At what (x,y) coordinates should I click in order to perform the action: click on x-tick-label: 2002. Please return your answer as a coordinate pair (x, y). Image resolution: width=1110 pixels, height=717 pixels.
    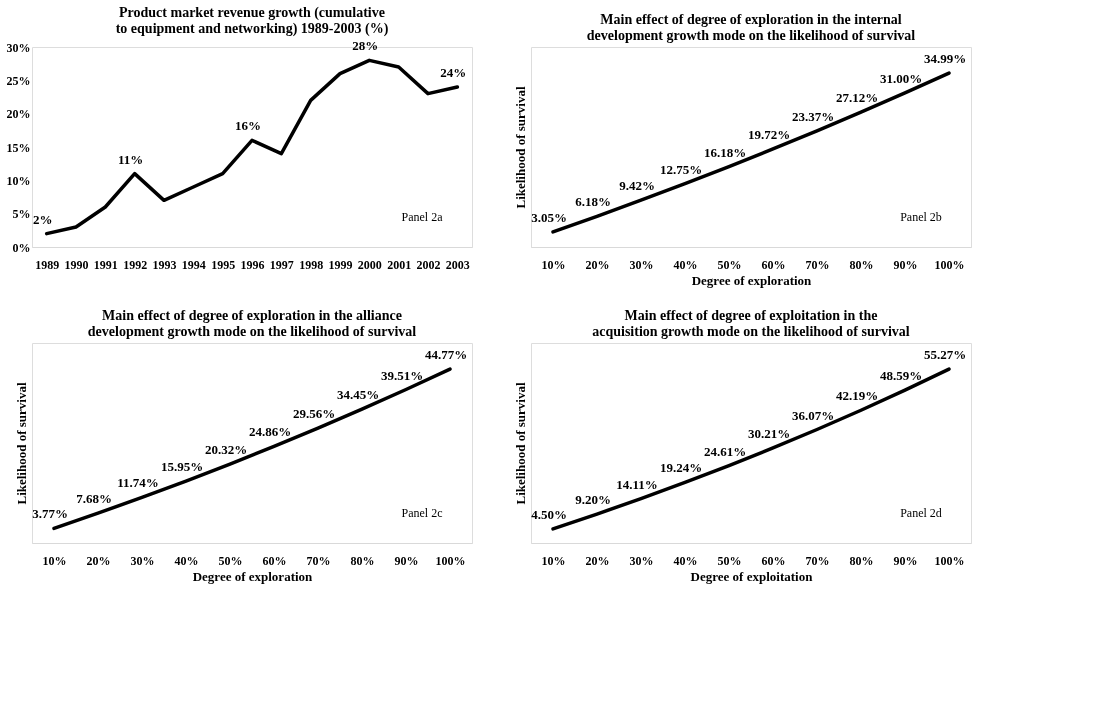
    Looking at the image, I should click on (428, 264).